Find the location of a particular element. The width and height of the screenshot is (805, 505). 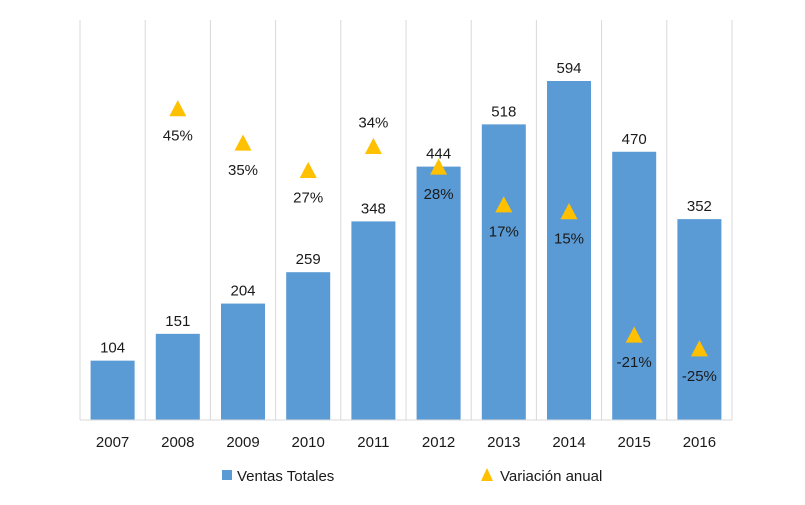

bar-label-2016: 352 is located at coordinates (699, 206).